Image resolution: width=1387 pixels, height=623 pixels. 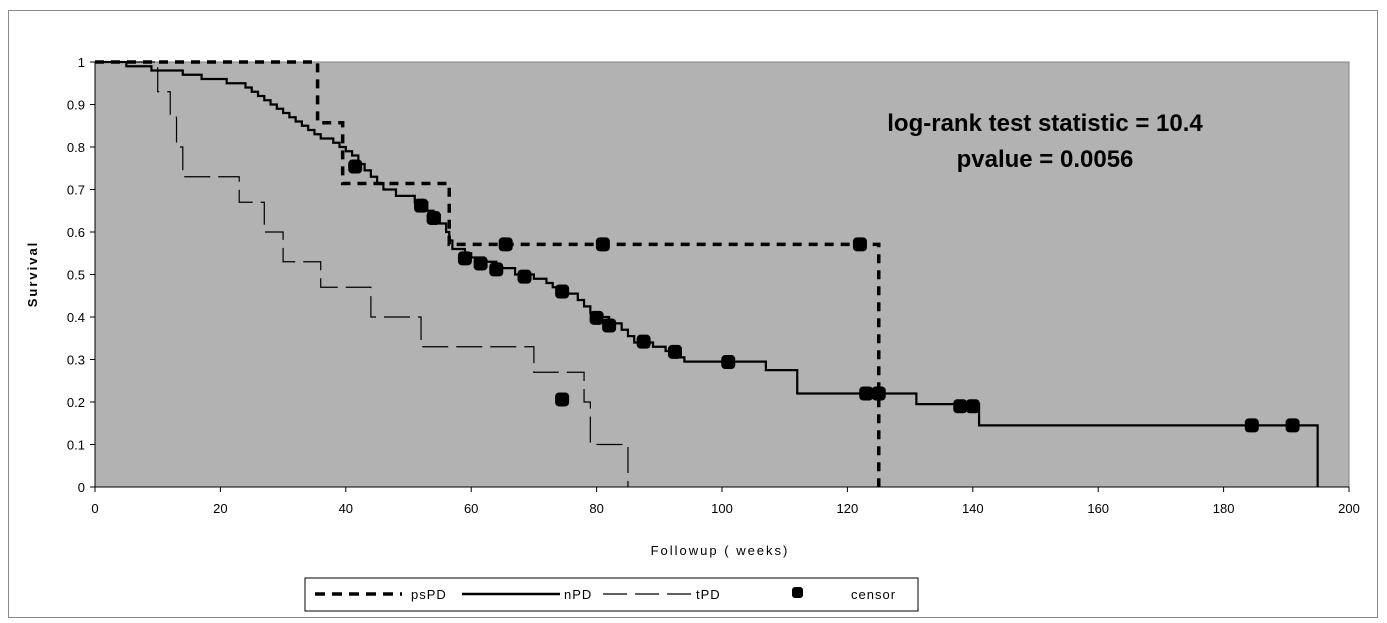 I want to click on y-tick-label: 1, so click(x=81, y=62).